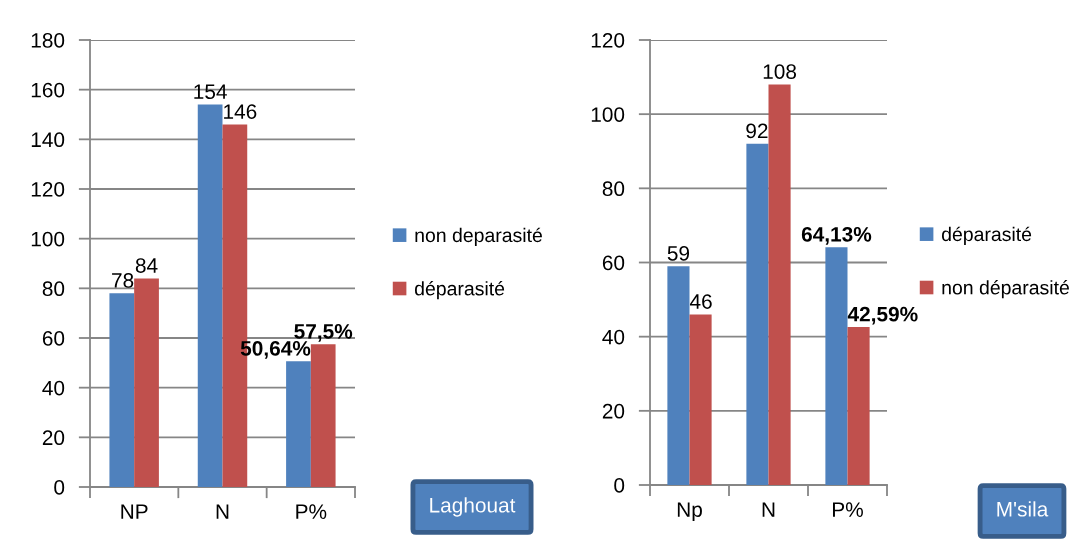 The width and height of the screenshot is (1083, 546). Describe the element at coordinates (48, 40) in the screenshot. I see `y-tick-label: 180` at that location.